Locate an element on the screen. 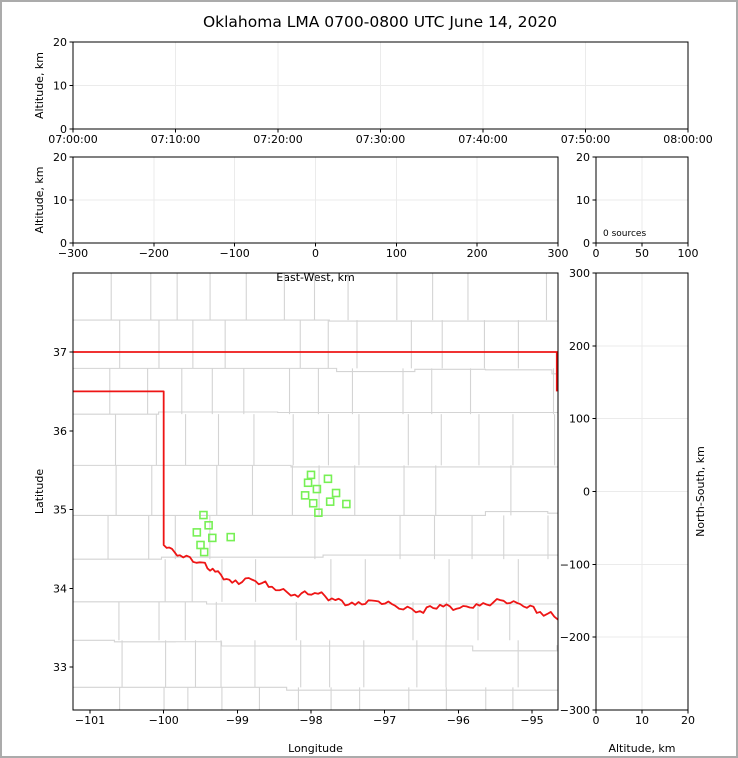 This screenshot has width=738, height=758. y-tick-label: −300 is located at coordinates (575, 710).